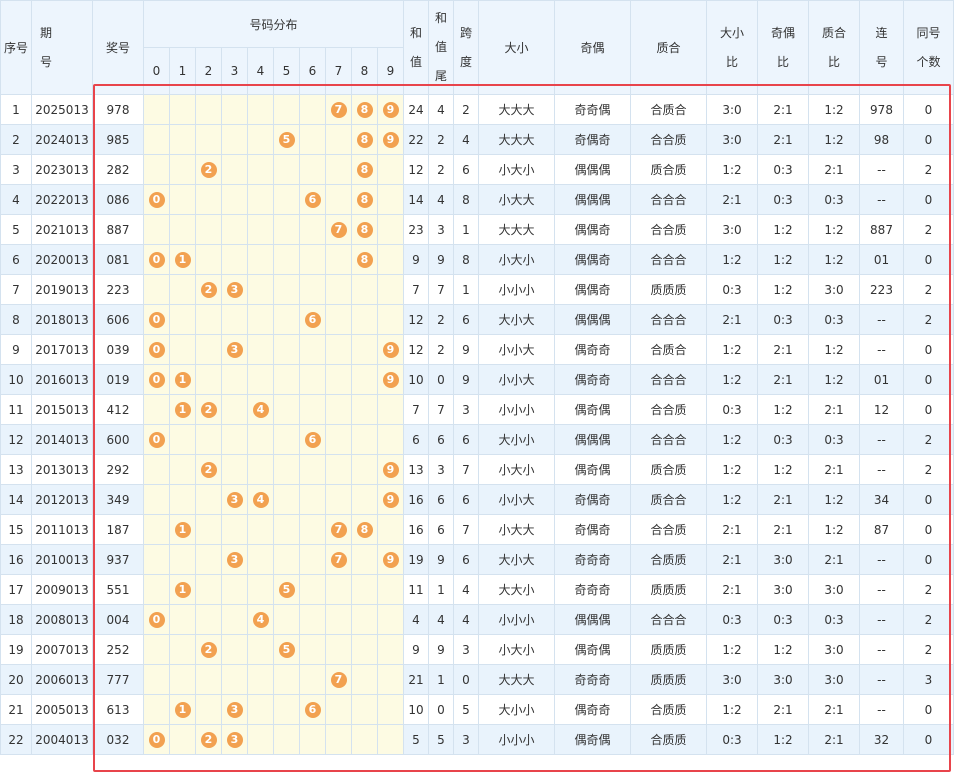 Image resolution: width=964 pixels, height=780 pixels. What do you see at coordinates (416, 229) in the screenshot?
I see `sum-cell: 23` at bounding box center [416, 229].